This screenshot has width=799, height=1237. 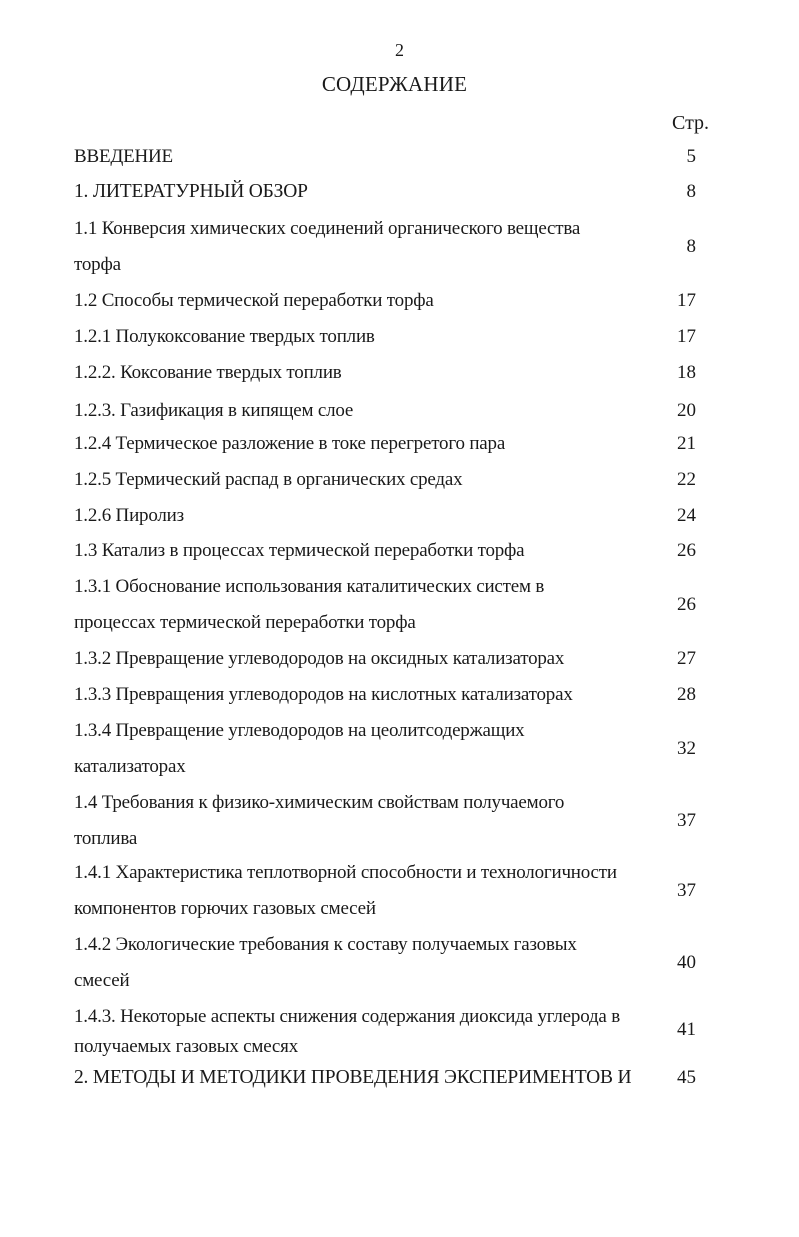 I want to click on toc-entry-page: 28, so click(x=686, y=694).